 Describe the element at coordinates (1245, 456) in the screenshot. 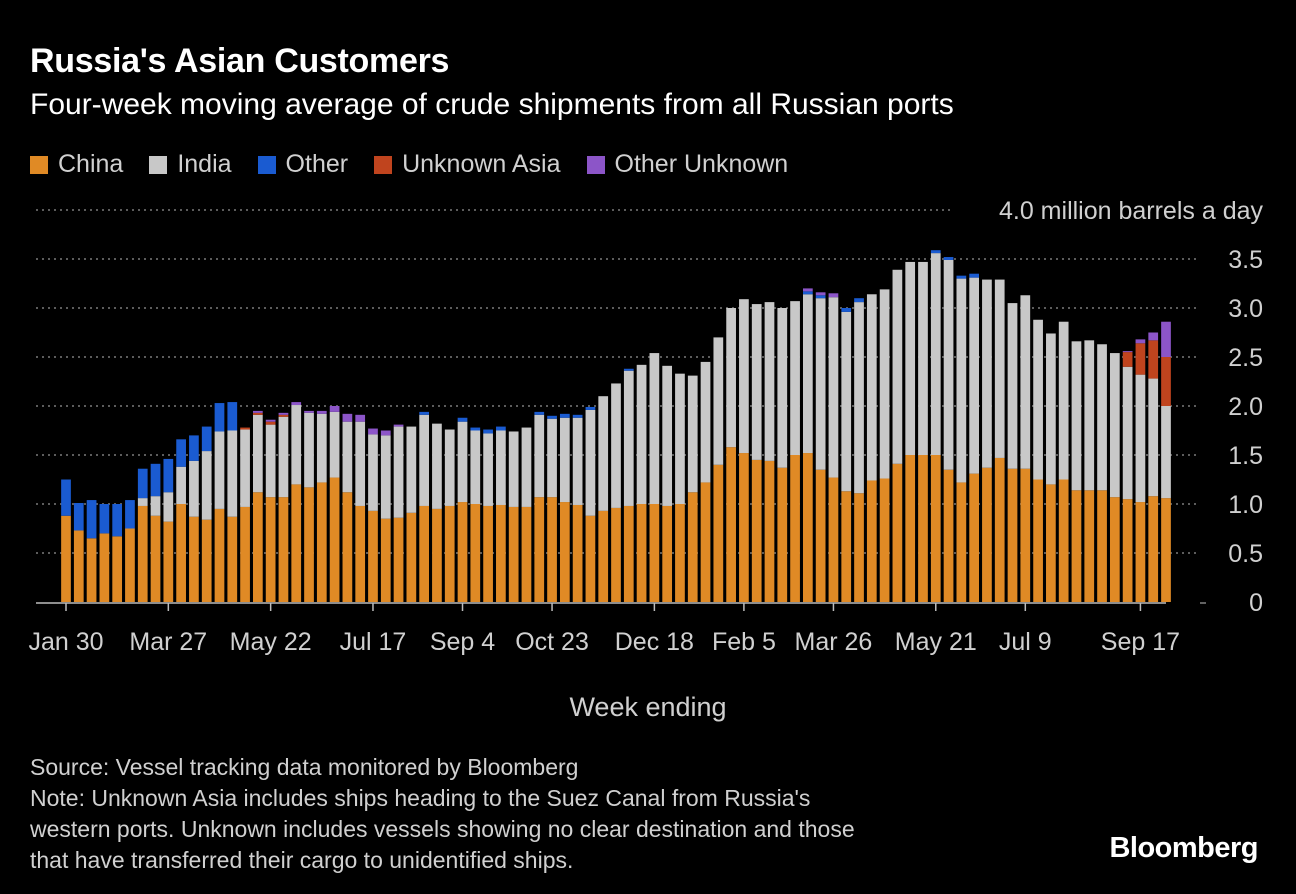

I see `y-tick-label: 1.5` at that location.